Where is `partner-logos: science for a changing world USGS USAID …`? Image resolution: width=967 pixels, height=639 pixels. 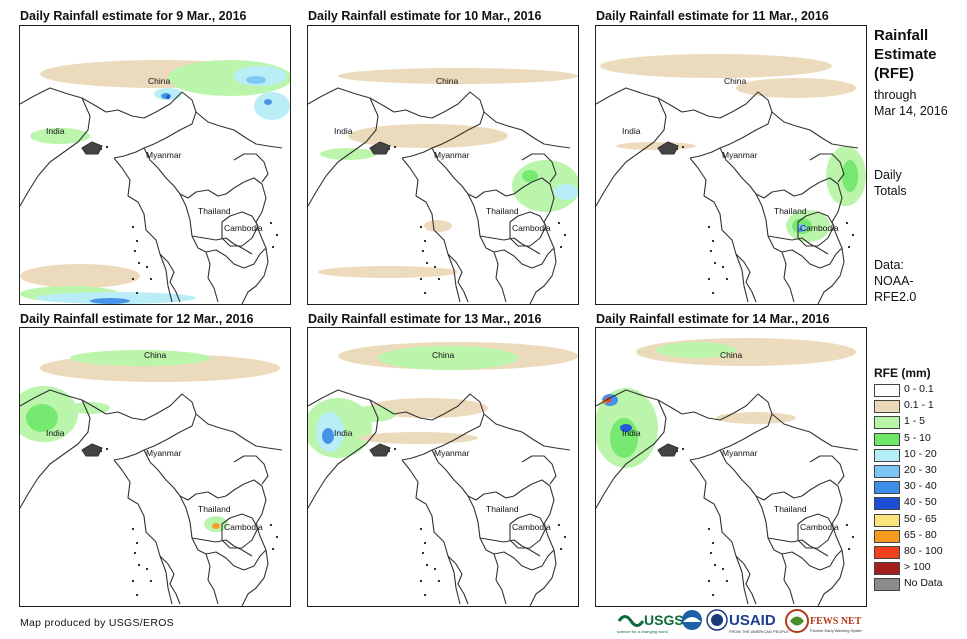 partner-logos: science for a changing world USGS USAID … is located at coordinates (739, 621).